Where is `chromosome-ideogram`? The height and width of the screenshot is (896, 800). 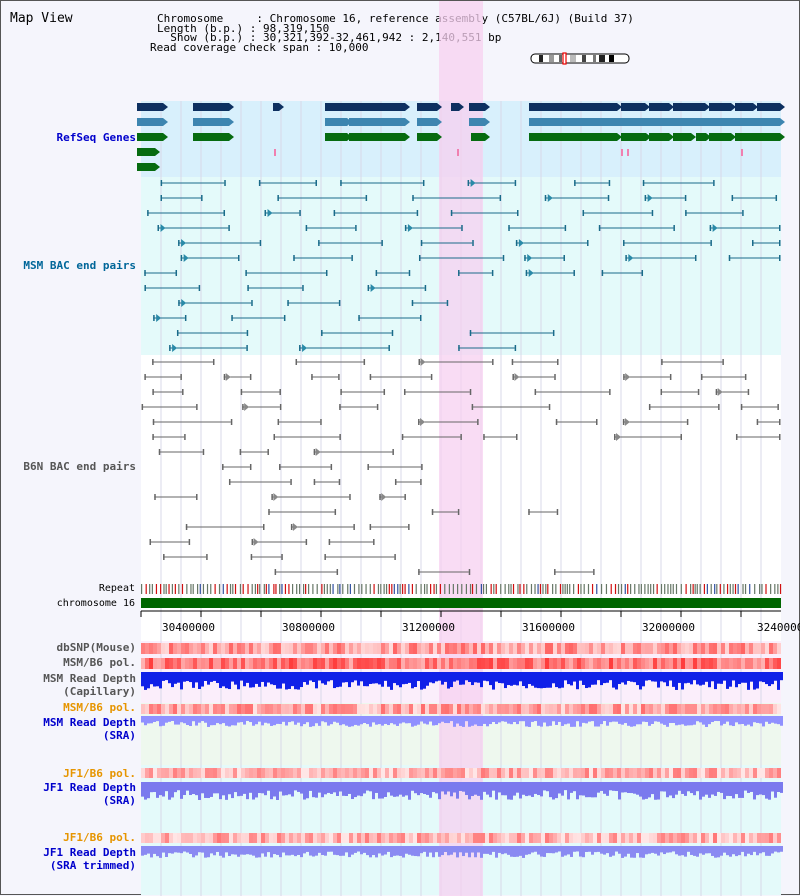 chromosome-ideogram is located at coordinates (580, 58).